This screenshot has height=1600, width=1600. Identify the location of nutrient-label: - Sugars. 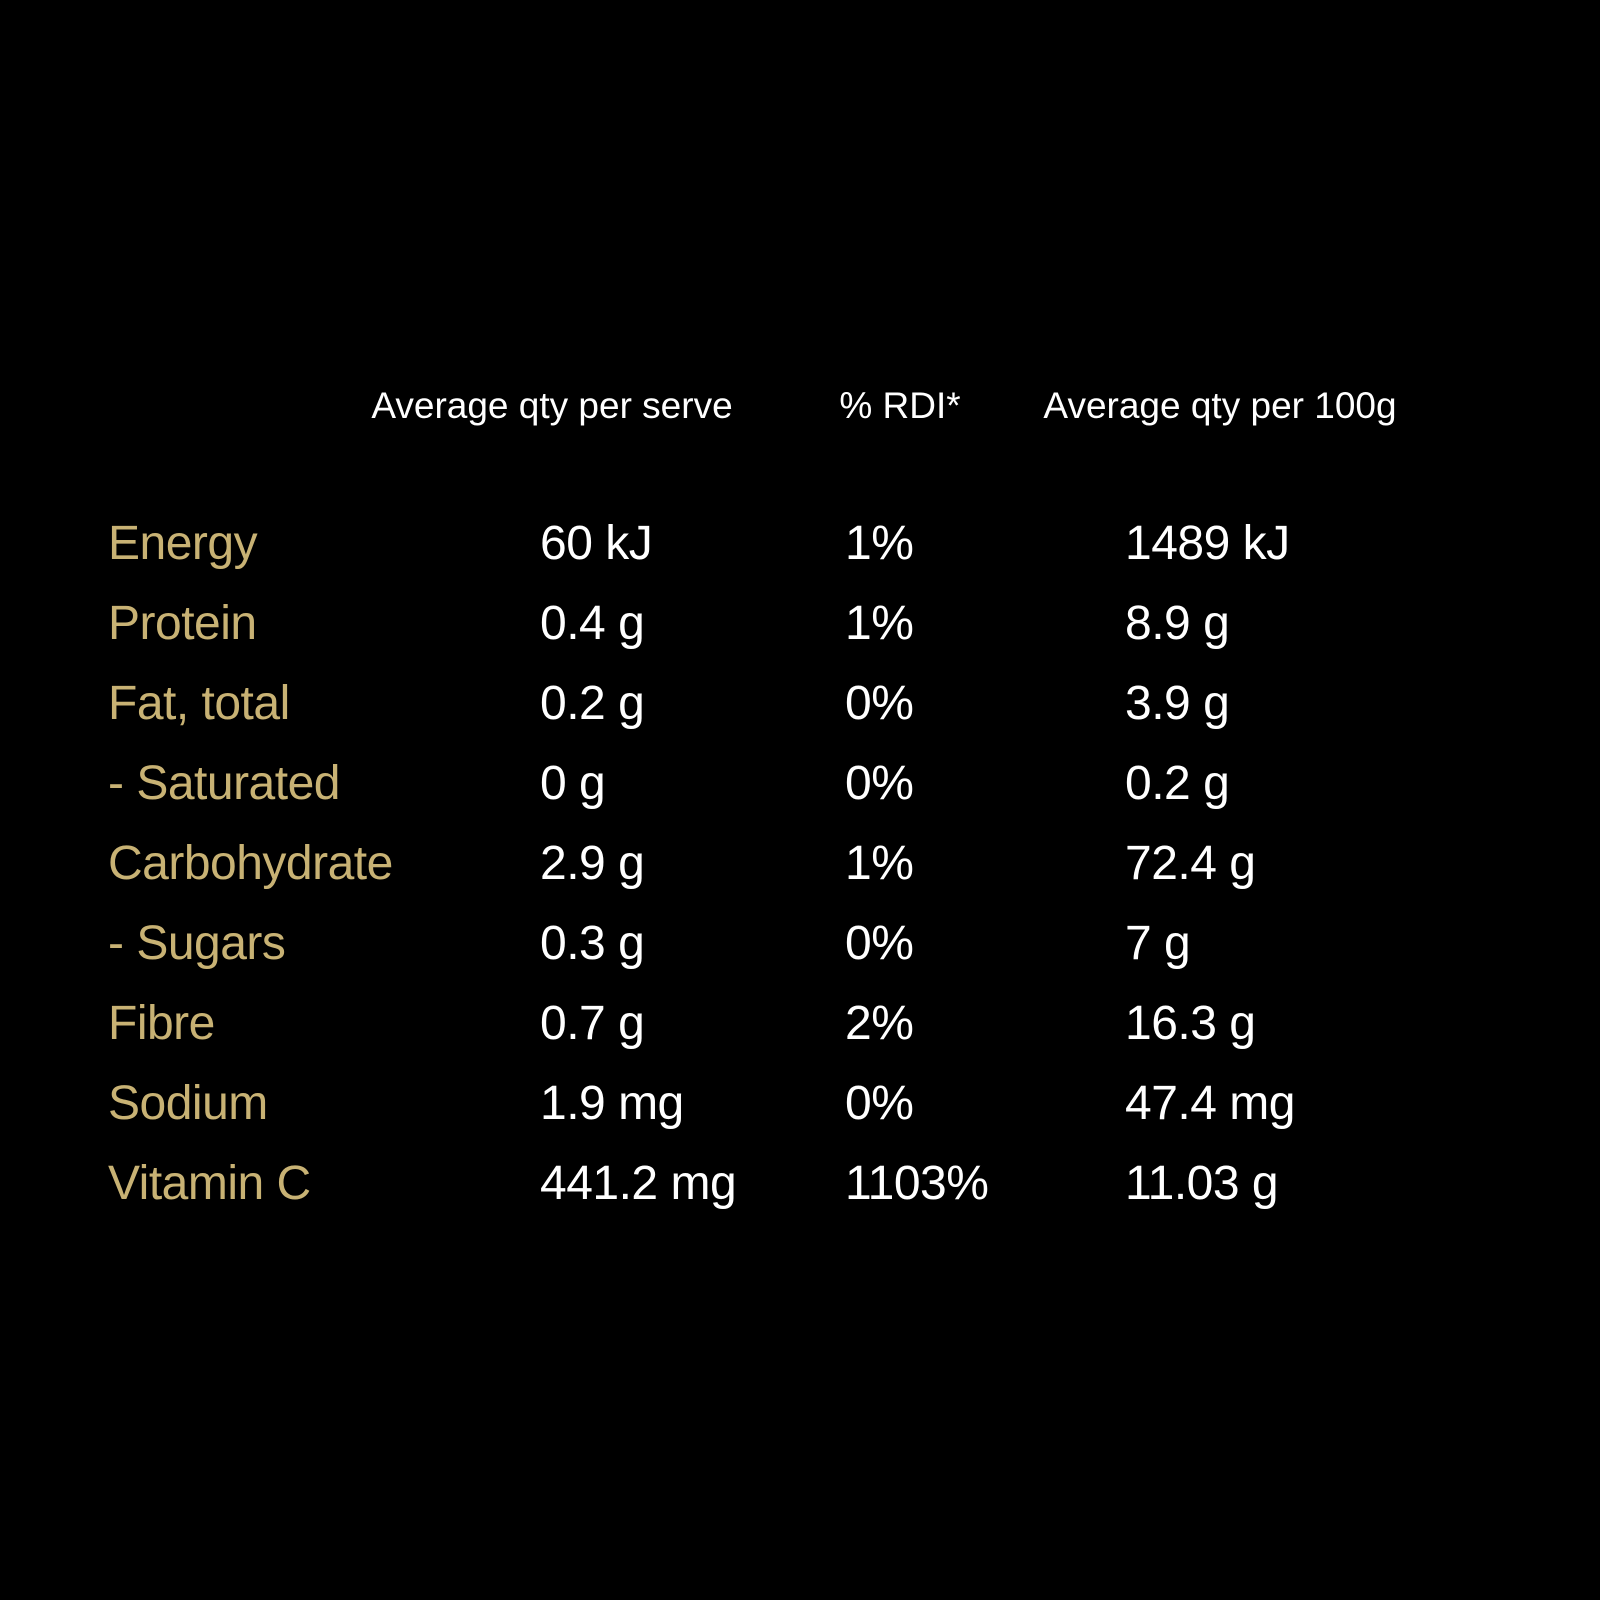
(197, 943).